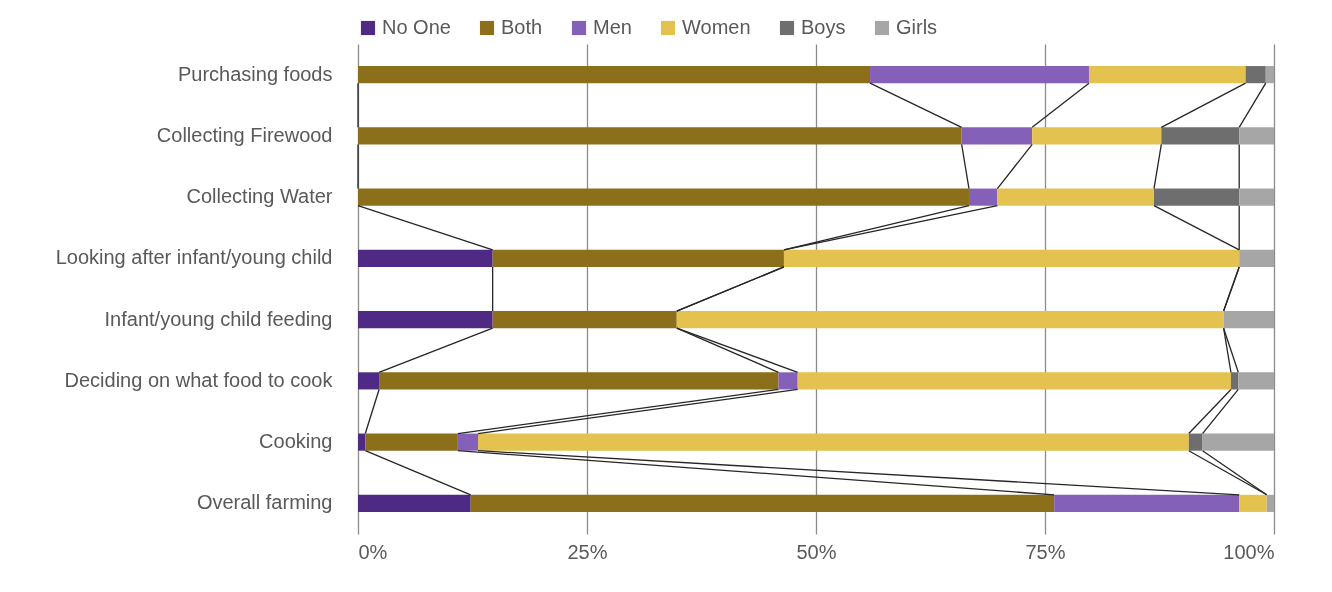 Image resolution: width=1332 pixels, height=592 pixels. Describe the element at coordinates (218, 318) in the screenshot. I see `y-tick-label: Infant/young child feeding` at that location.